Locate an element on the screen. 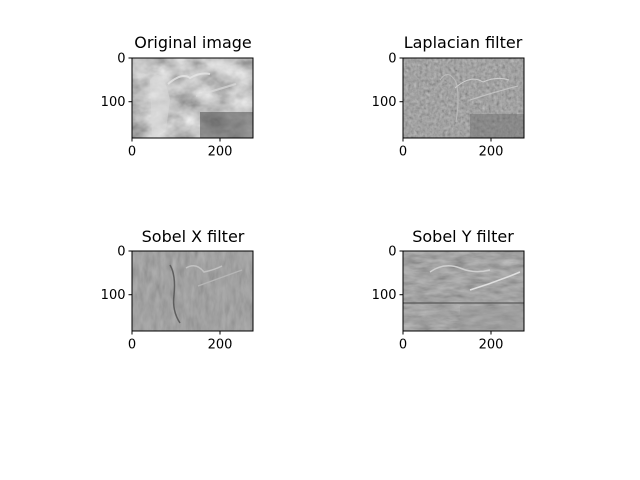  image-sobel-y is located at coordinates (463, 291).